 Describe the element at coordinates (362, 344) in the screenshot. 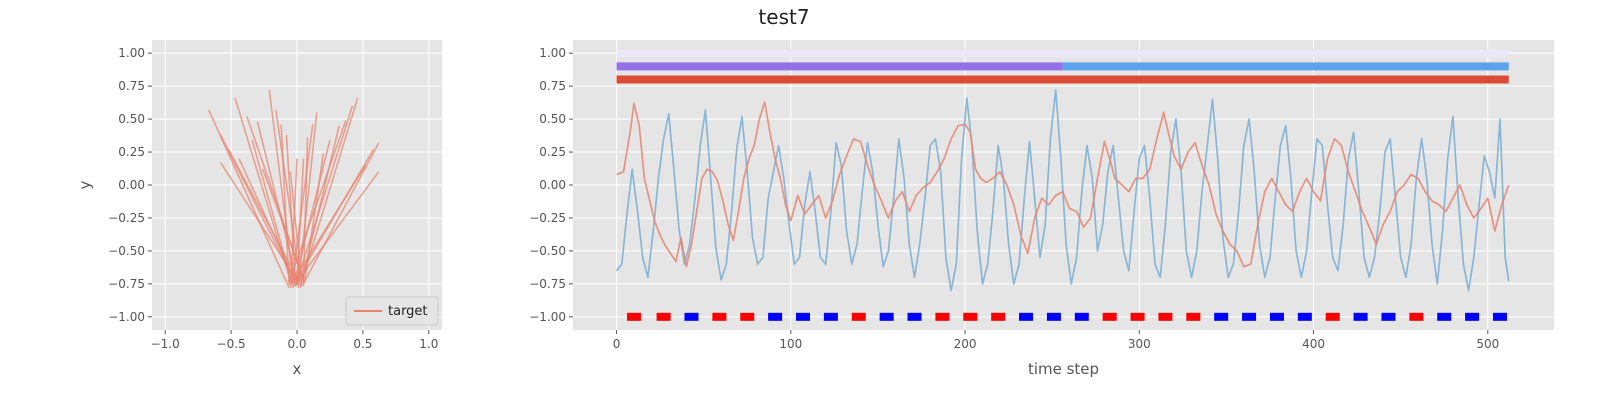

I see `left-x-tick-label: 0.5` at that location.